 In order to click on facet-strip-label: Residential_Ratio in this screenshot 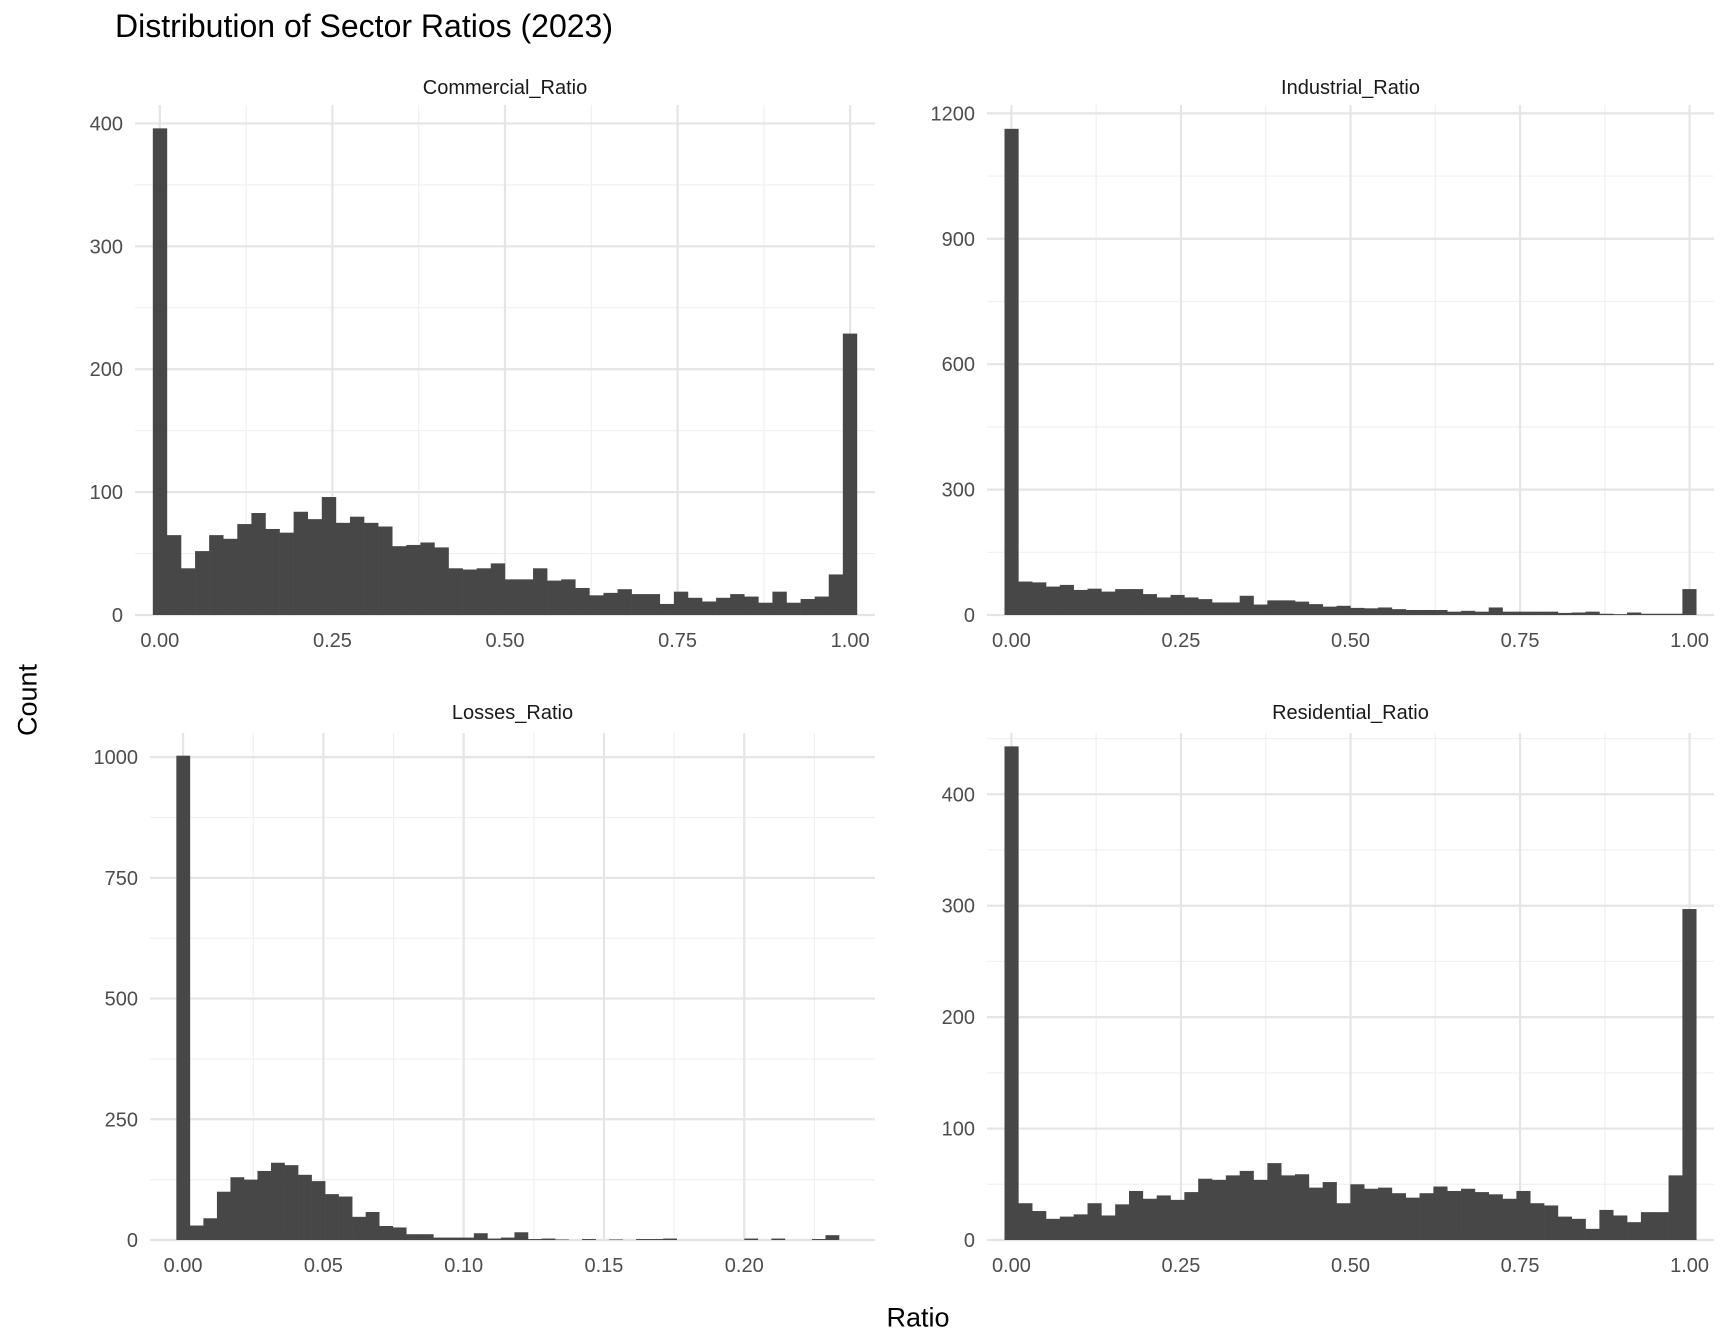, I will do `click(1350, 713)`.